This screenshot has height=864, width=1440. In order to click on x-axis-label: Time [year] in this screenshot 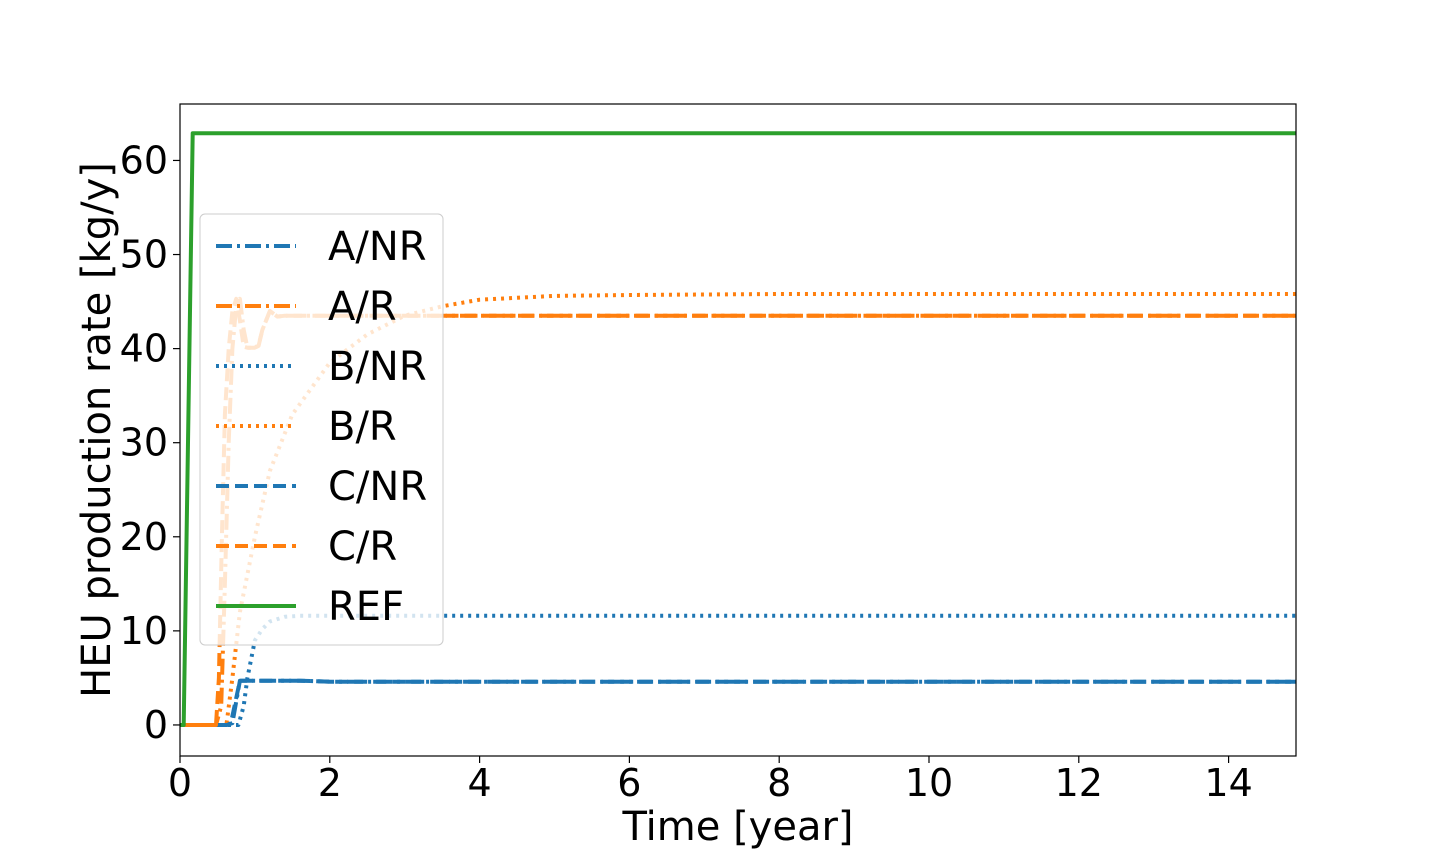, I will do `click(737, 827)`.